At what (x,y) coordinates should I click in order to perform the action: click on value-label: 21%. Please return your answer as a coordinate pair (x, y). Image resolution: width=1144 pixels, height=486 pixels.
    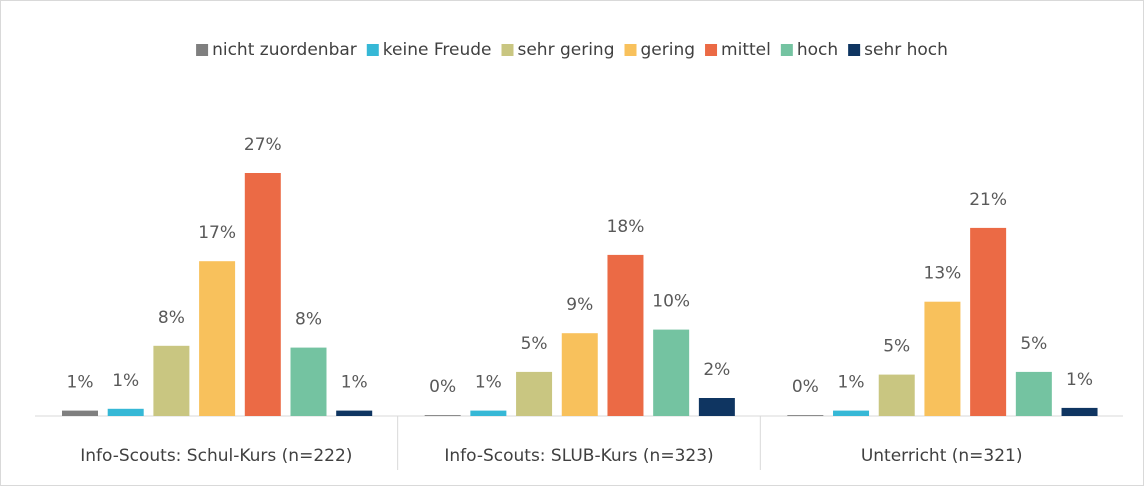
    Looking at the image, I should click on (988, 200).